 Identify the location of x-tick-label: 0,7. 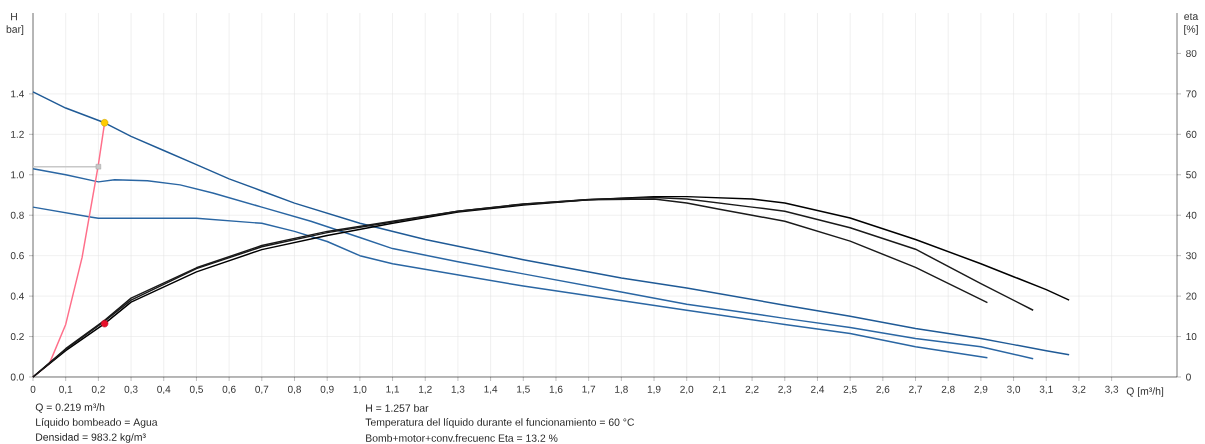
(262, 389).